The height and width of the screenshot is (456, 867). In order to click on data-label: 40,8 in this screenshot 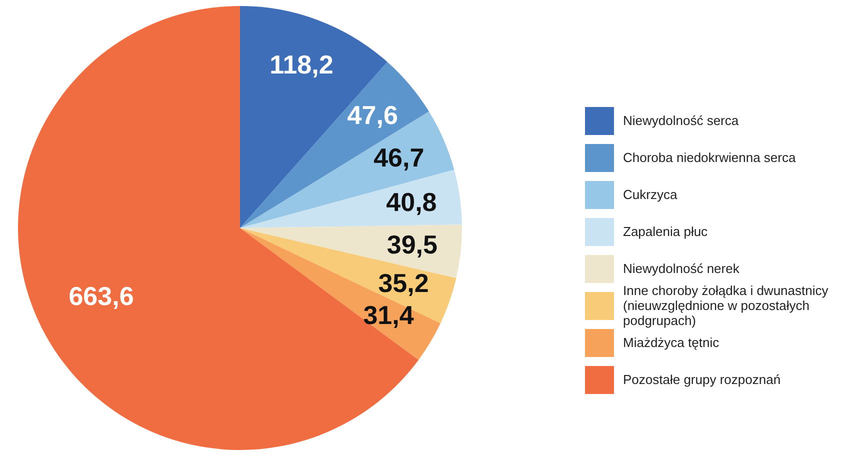, I will do `click(411, 201)`.